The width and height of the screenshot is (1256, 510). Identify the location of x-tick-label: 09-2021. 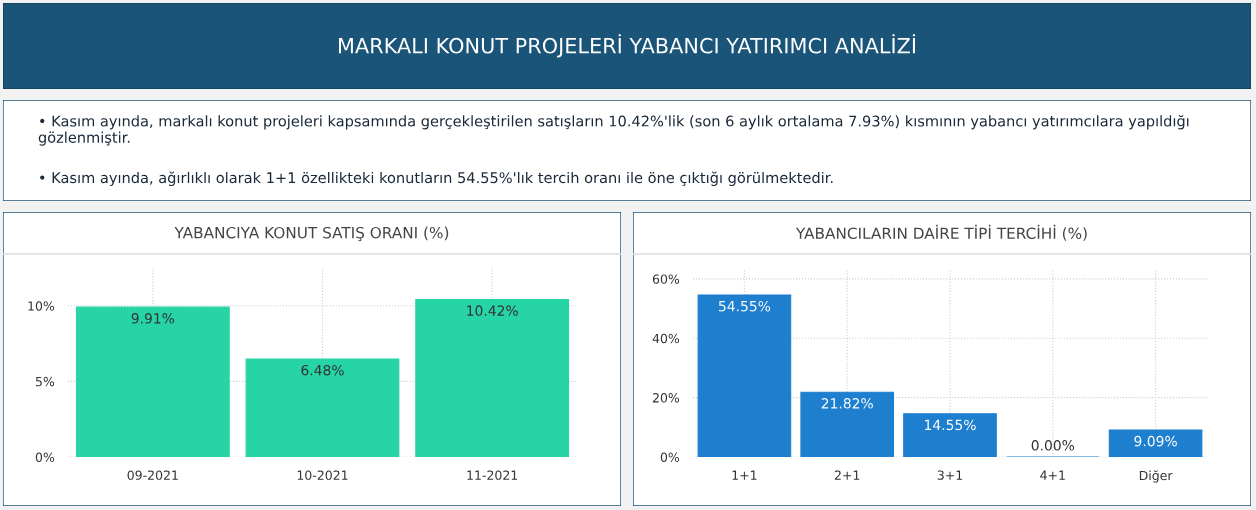
(152, 475).